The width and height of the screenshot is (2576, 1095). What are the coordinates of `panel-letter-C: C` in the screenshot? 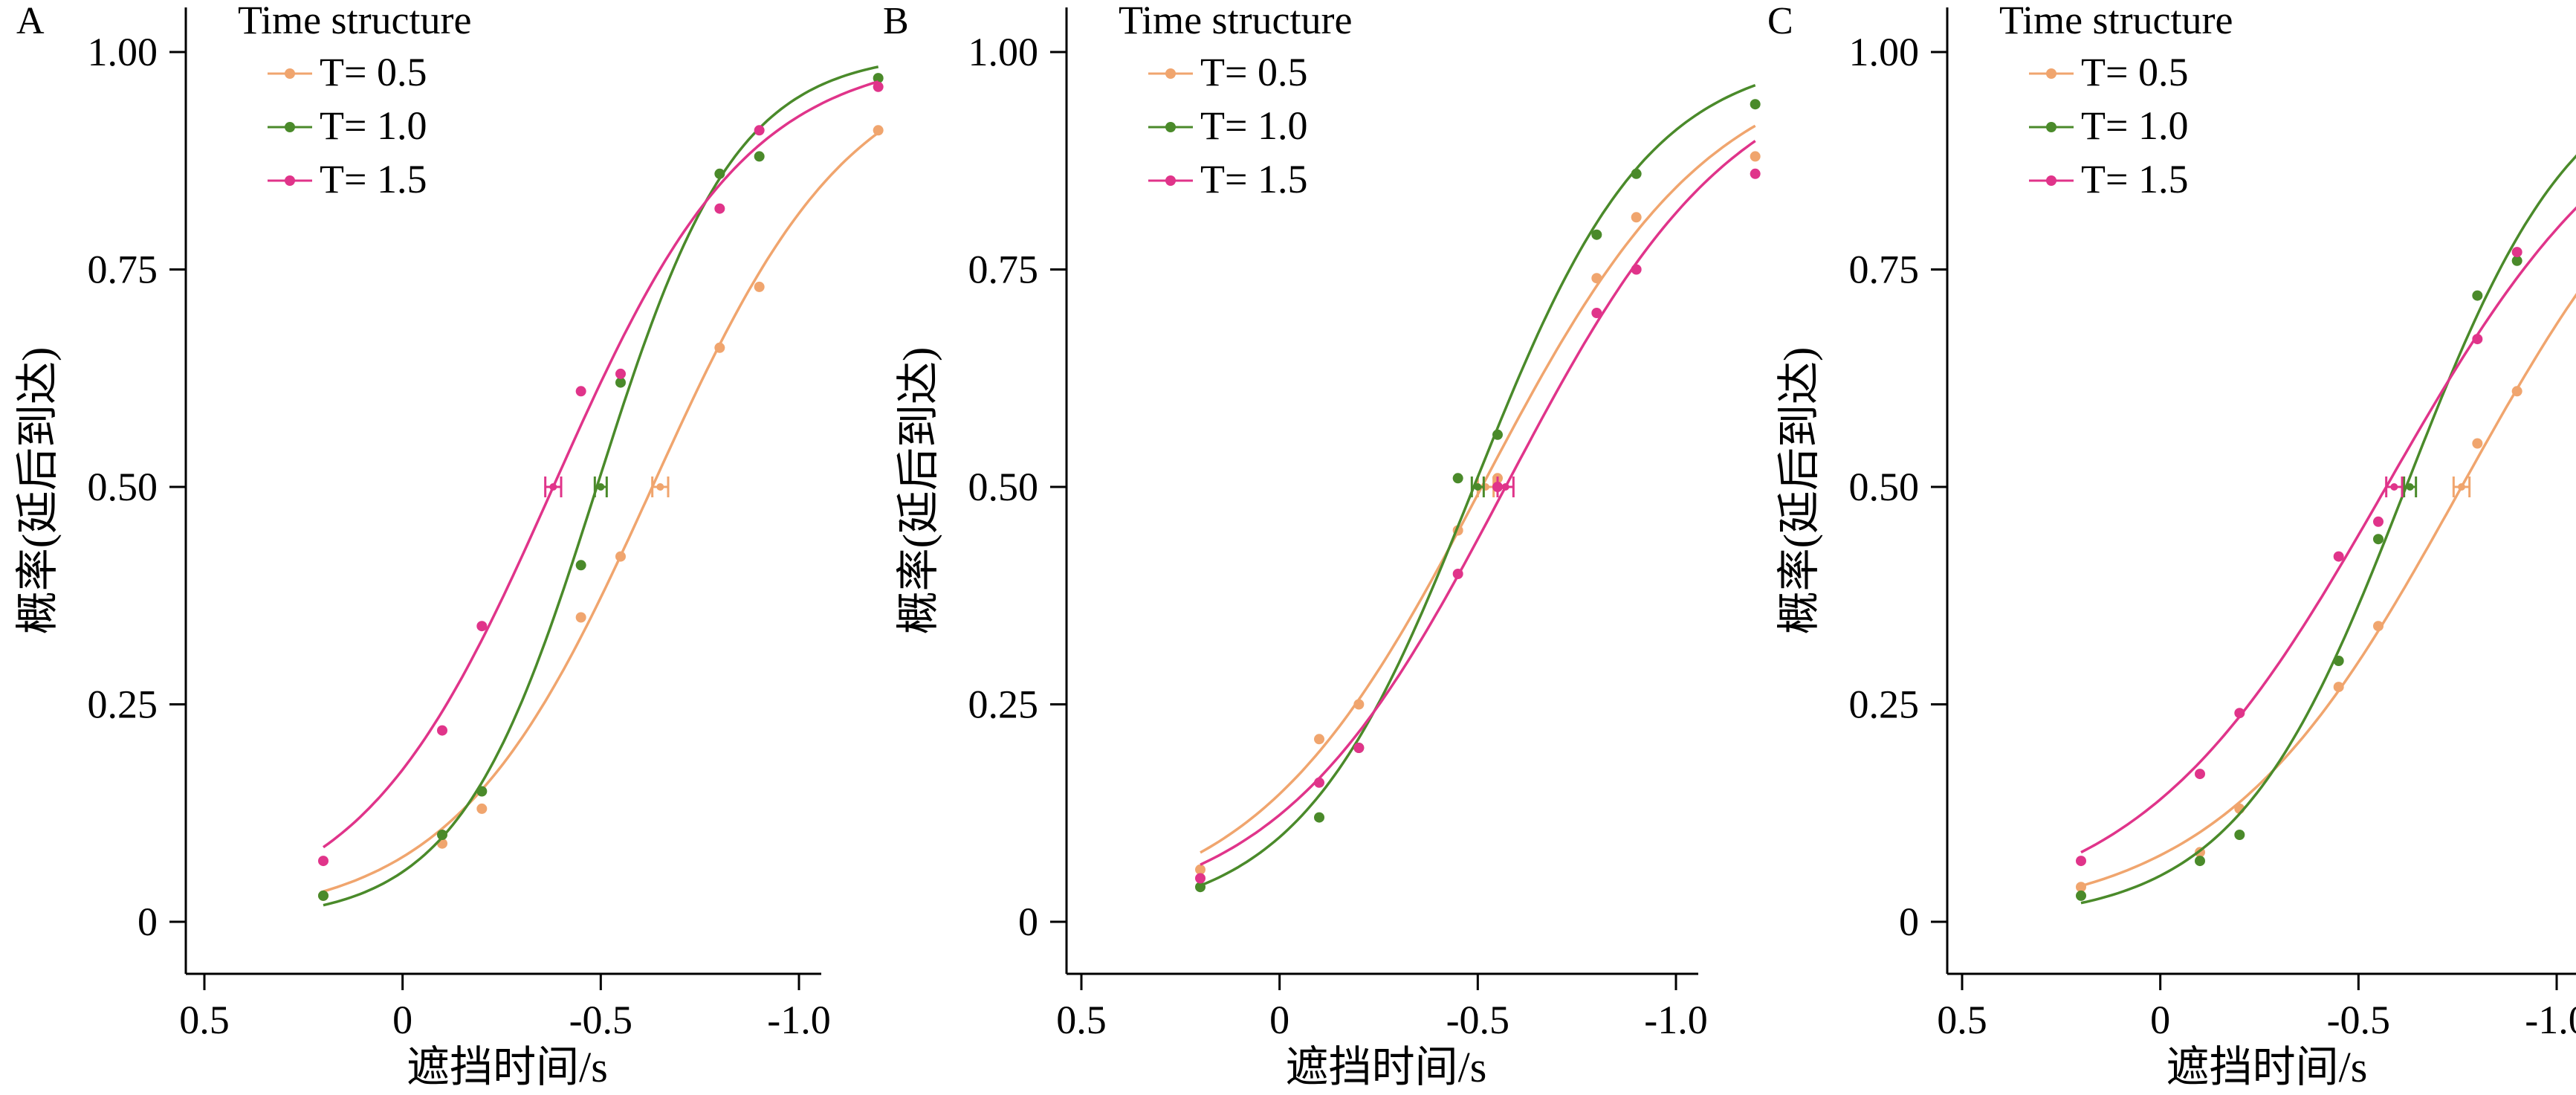 It's located at (1780, 21).